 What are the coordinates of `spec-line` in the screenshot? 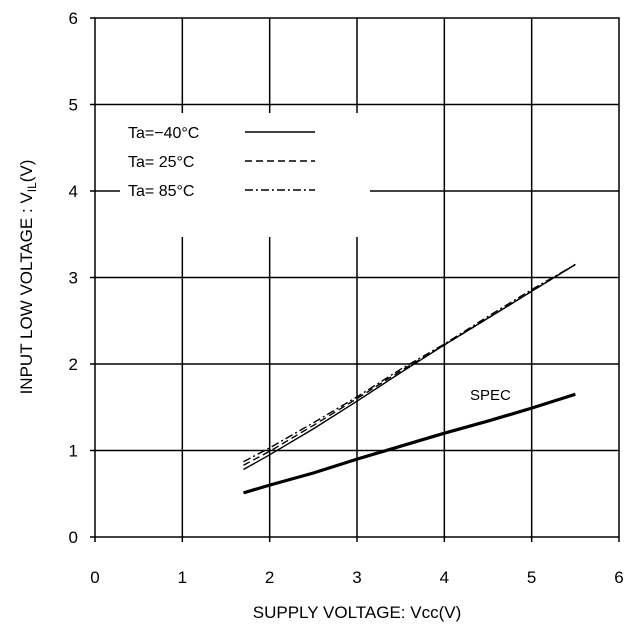 It's located at (409, 443).